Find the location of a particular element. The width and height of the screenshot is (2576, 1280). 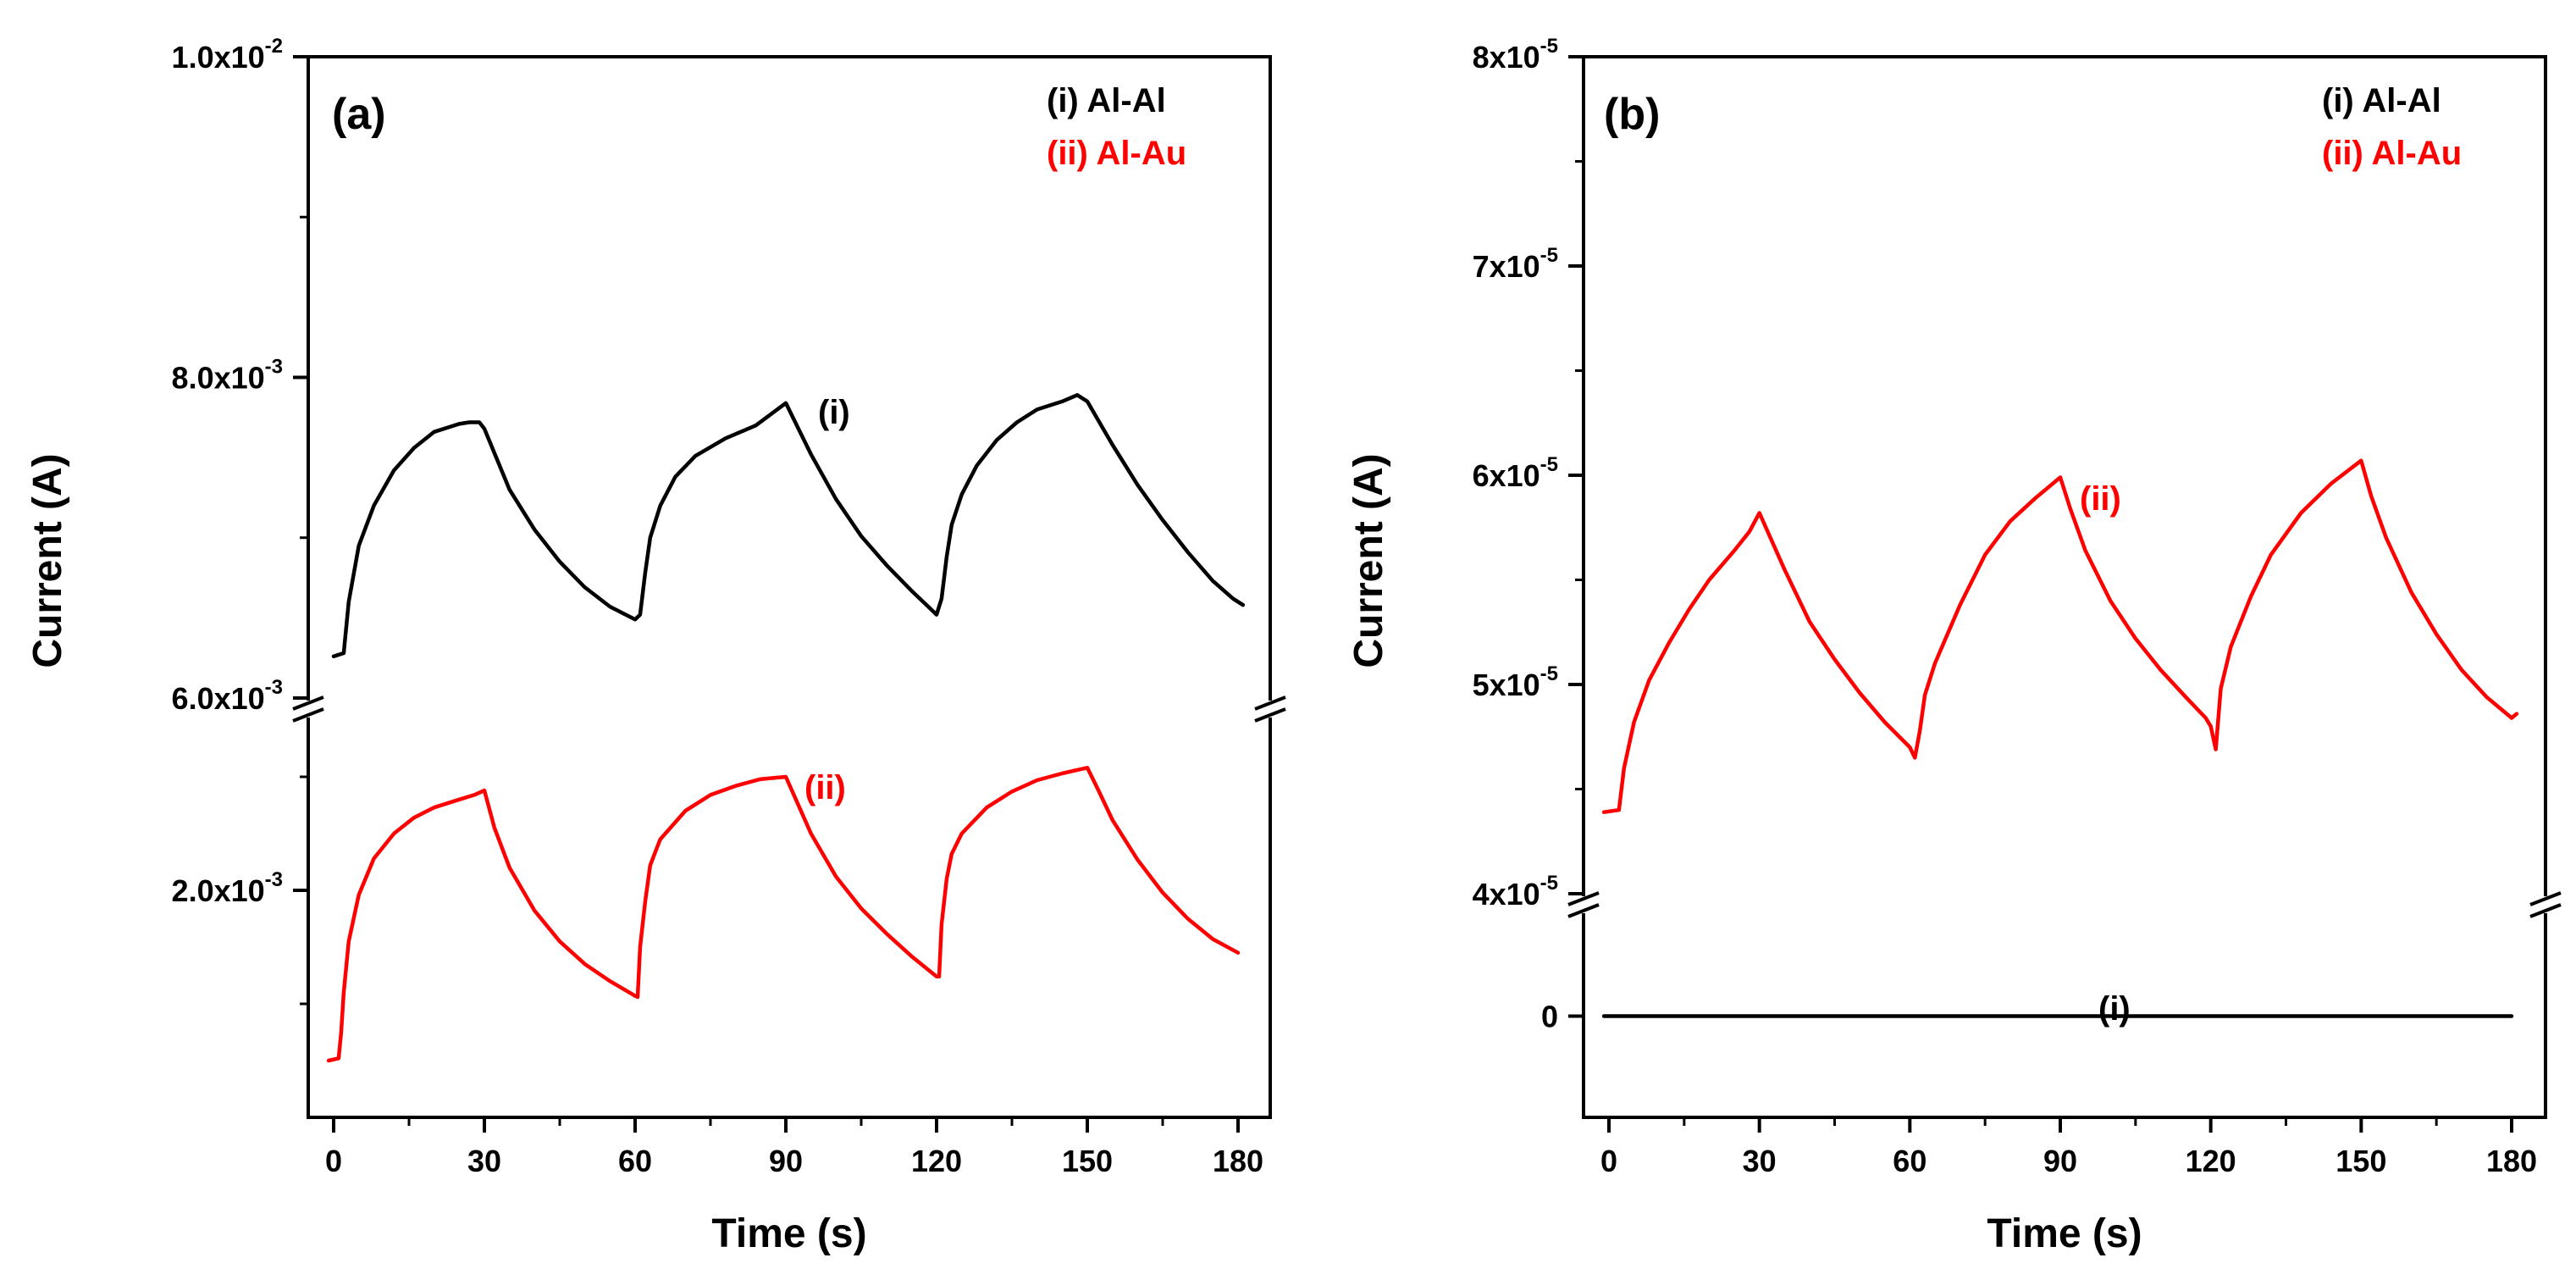

panel-a-curve-label-ii: (ii) is located at coordinates (825, 787).